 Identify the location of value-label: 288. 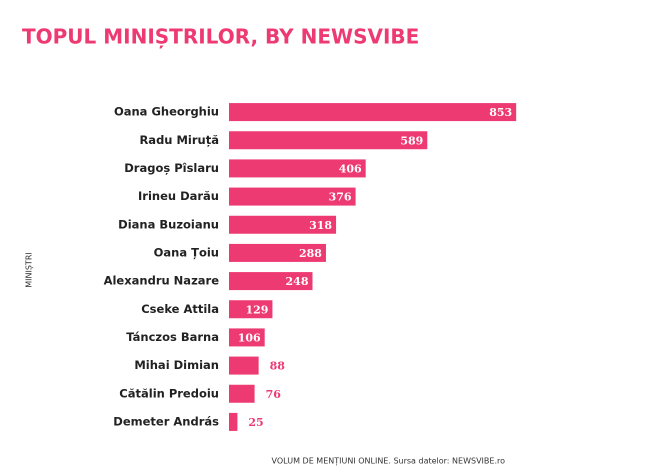
(310, 253).